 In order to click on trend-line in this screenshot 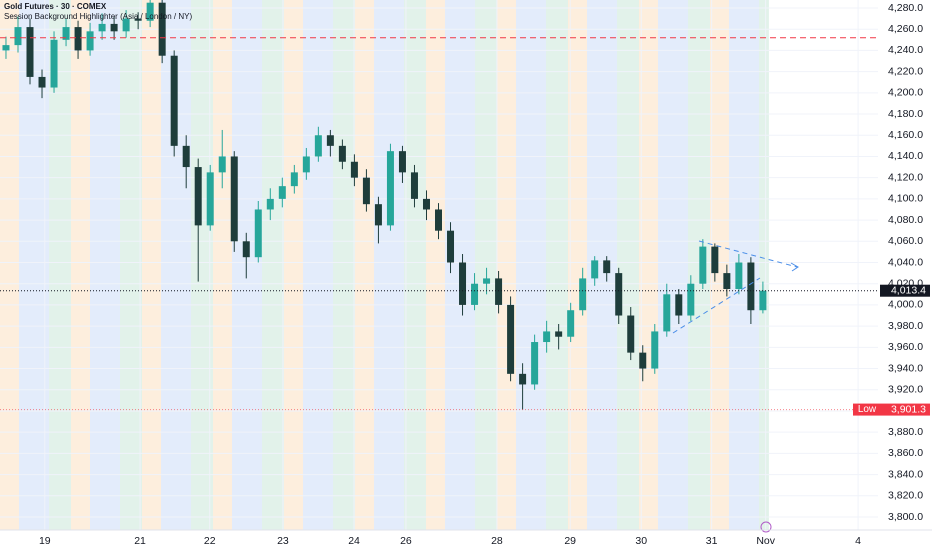, I will do `click(748, 254)`.